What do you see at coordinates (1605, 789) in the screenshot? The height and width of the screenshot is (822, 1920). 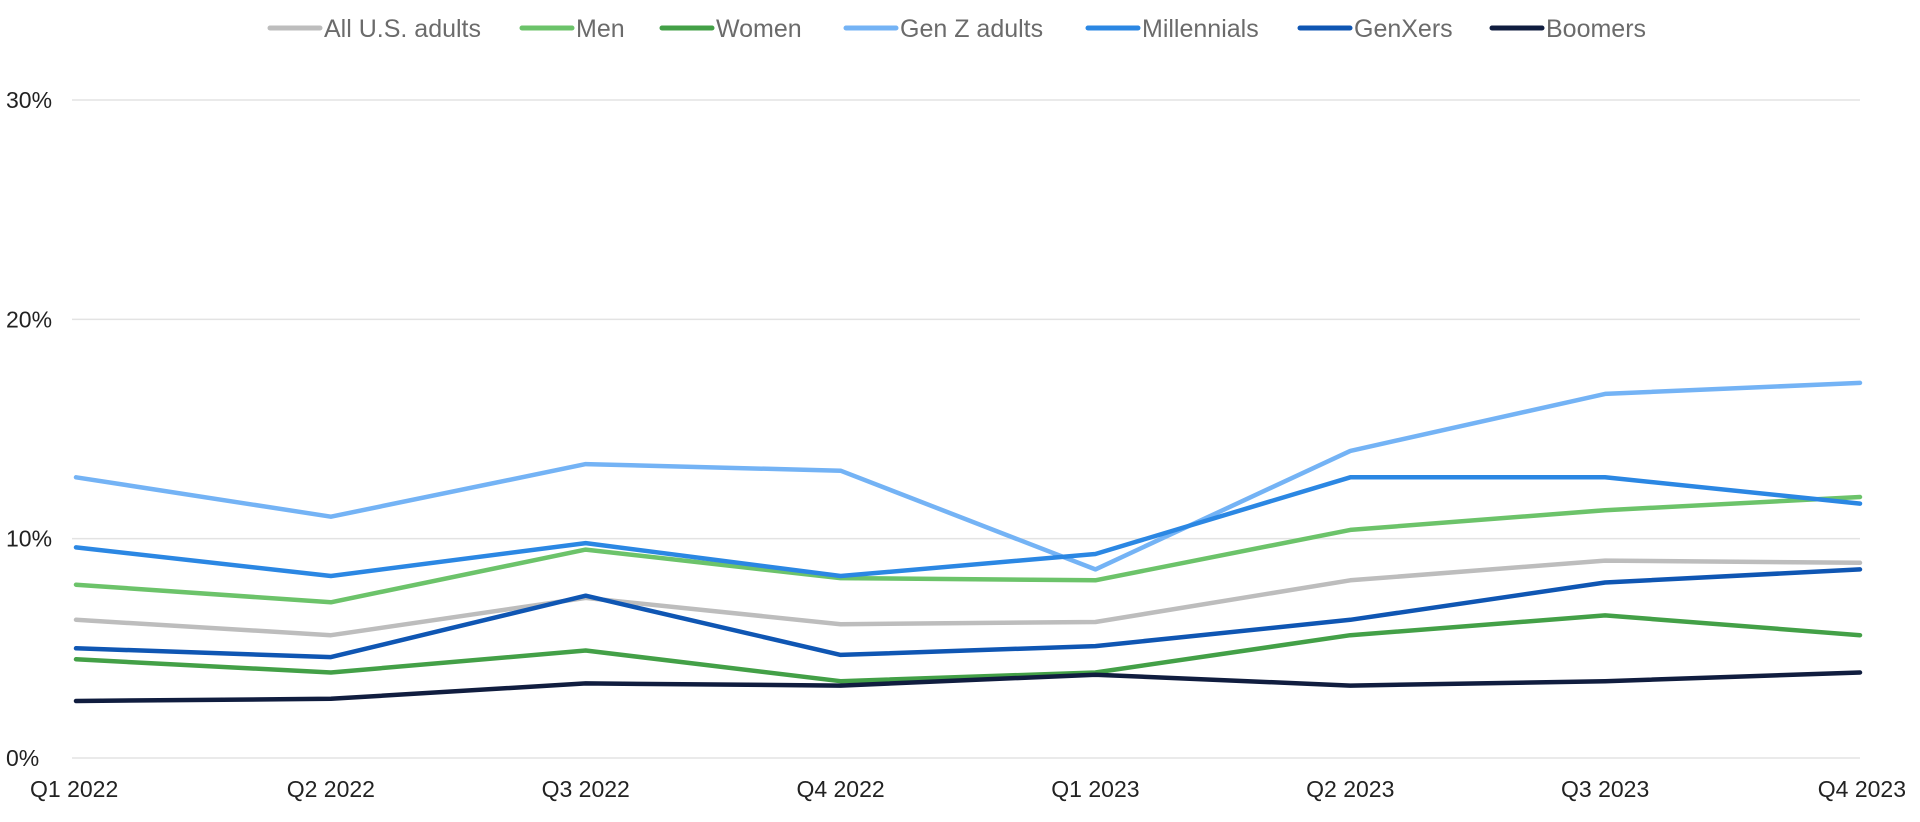 I see `x-tick-label: Q3 2023` at bounding box center [1605, 789].